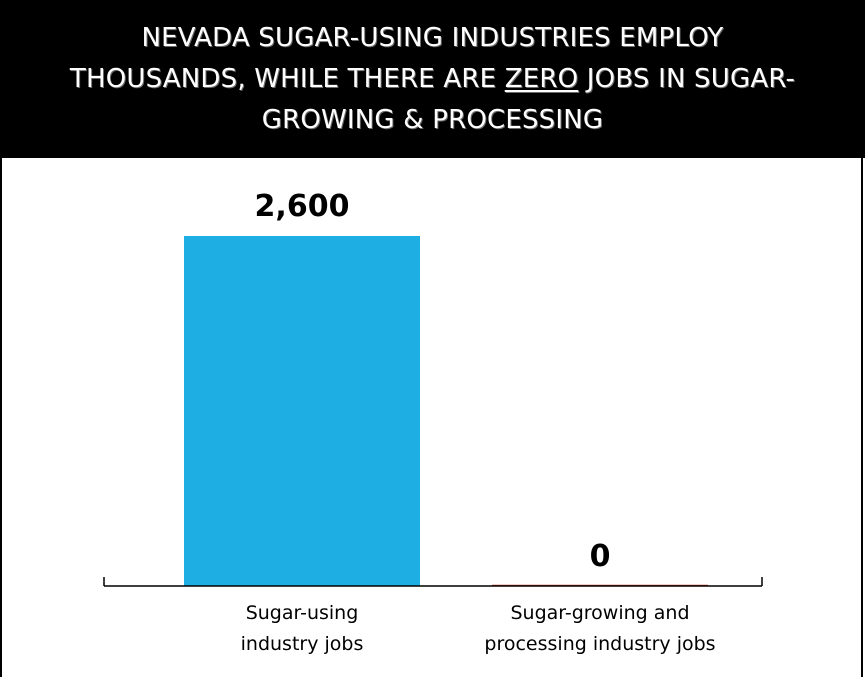  I want to click on value-label-2: 0, so click(600, 556).